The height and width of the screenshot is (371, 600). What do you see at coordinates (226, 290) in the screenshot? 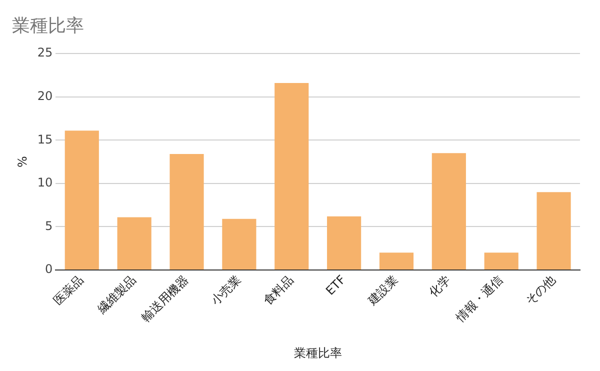
I see `x-tick-label: 小売業` at bounding box center [226, 290].